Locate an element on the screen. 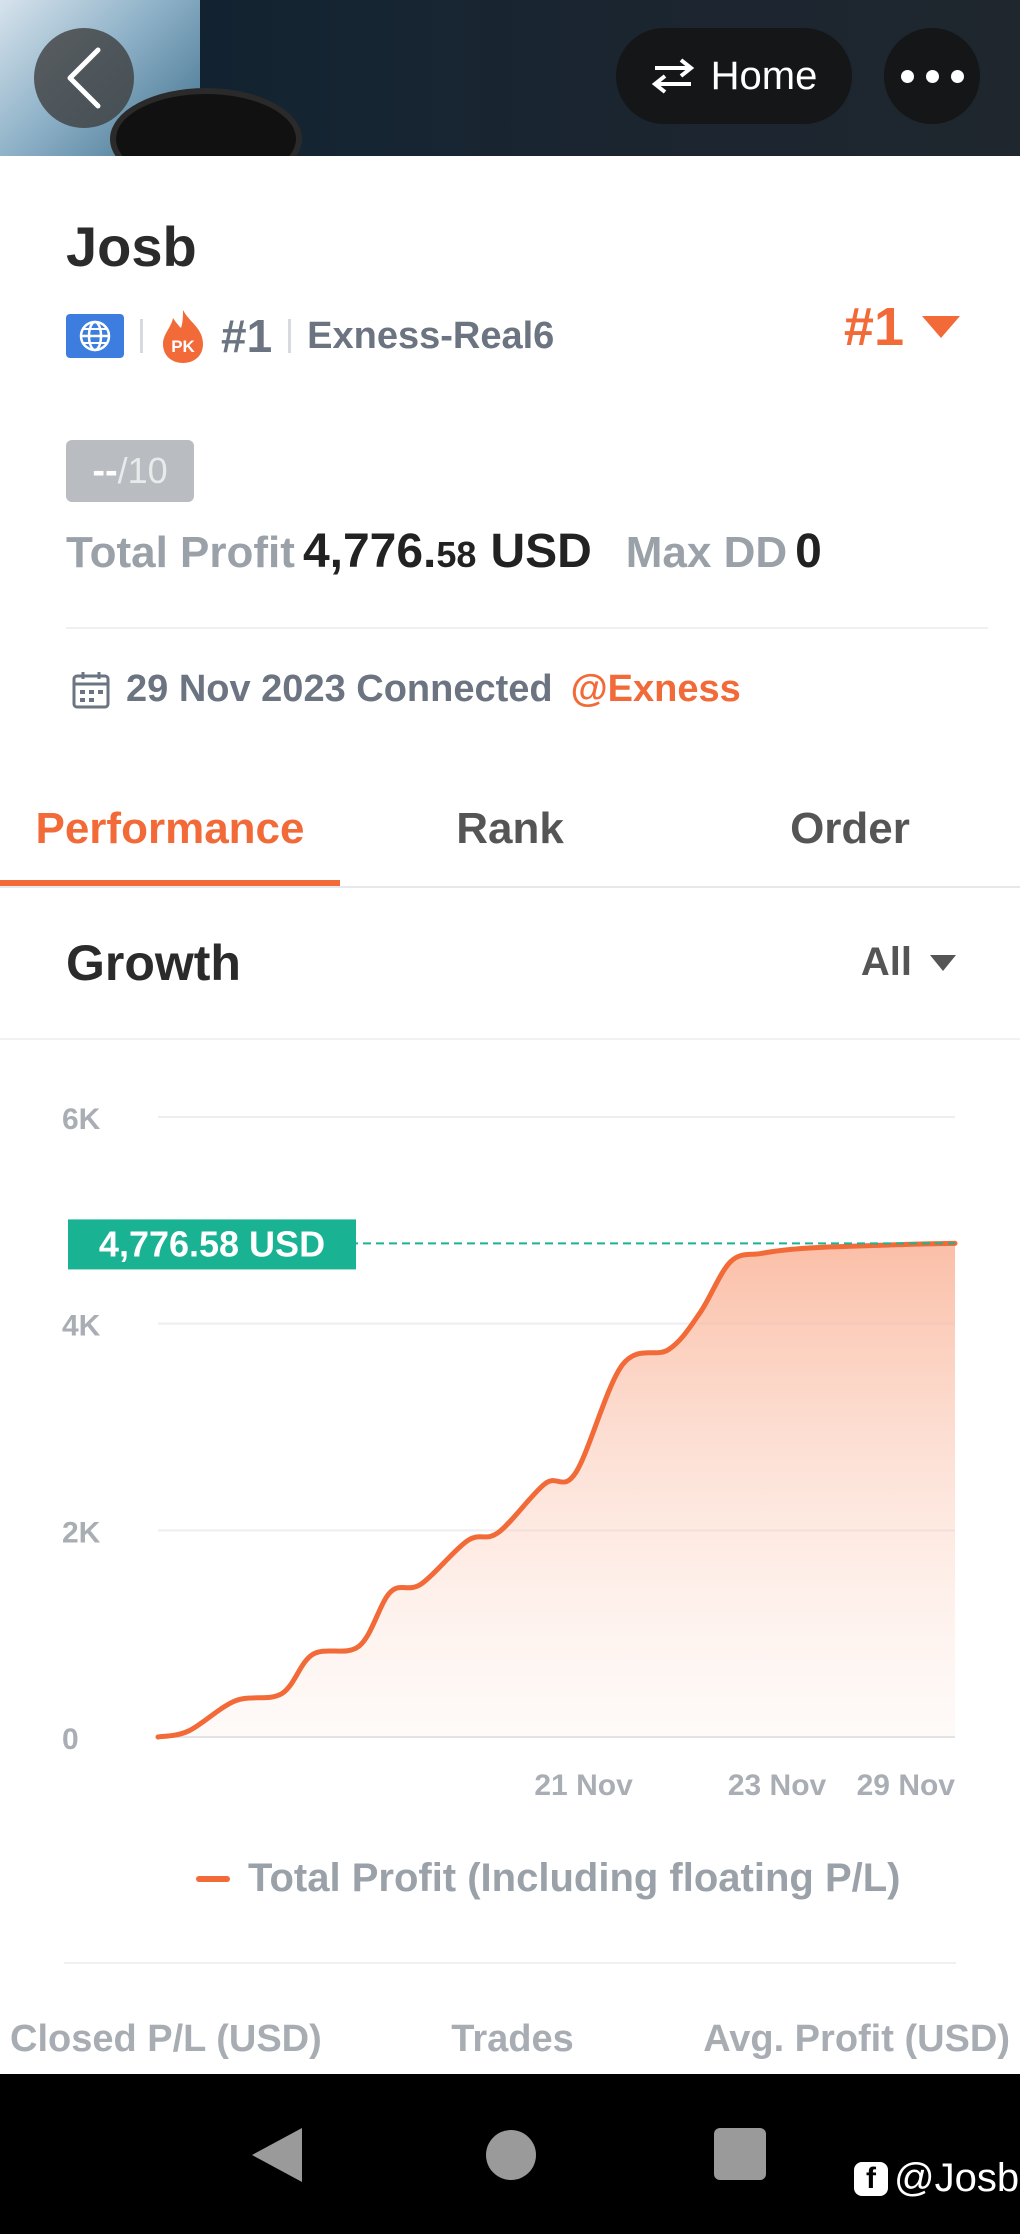  legend-swatch is located at coordinates (213, 1878).